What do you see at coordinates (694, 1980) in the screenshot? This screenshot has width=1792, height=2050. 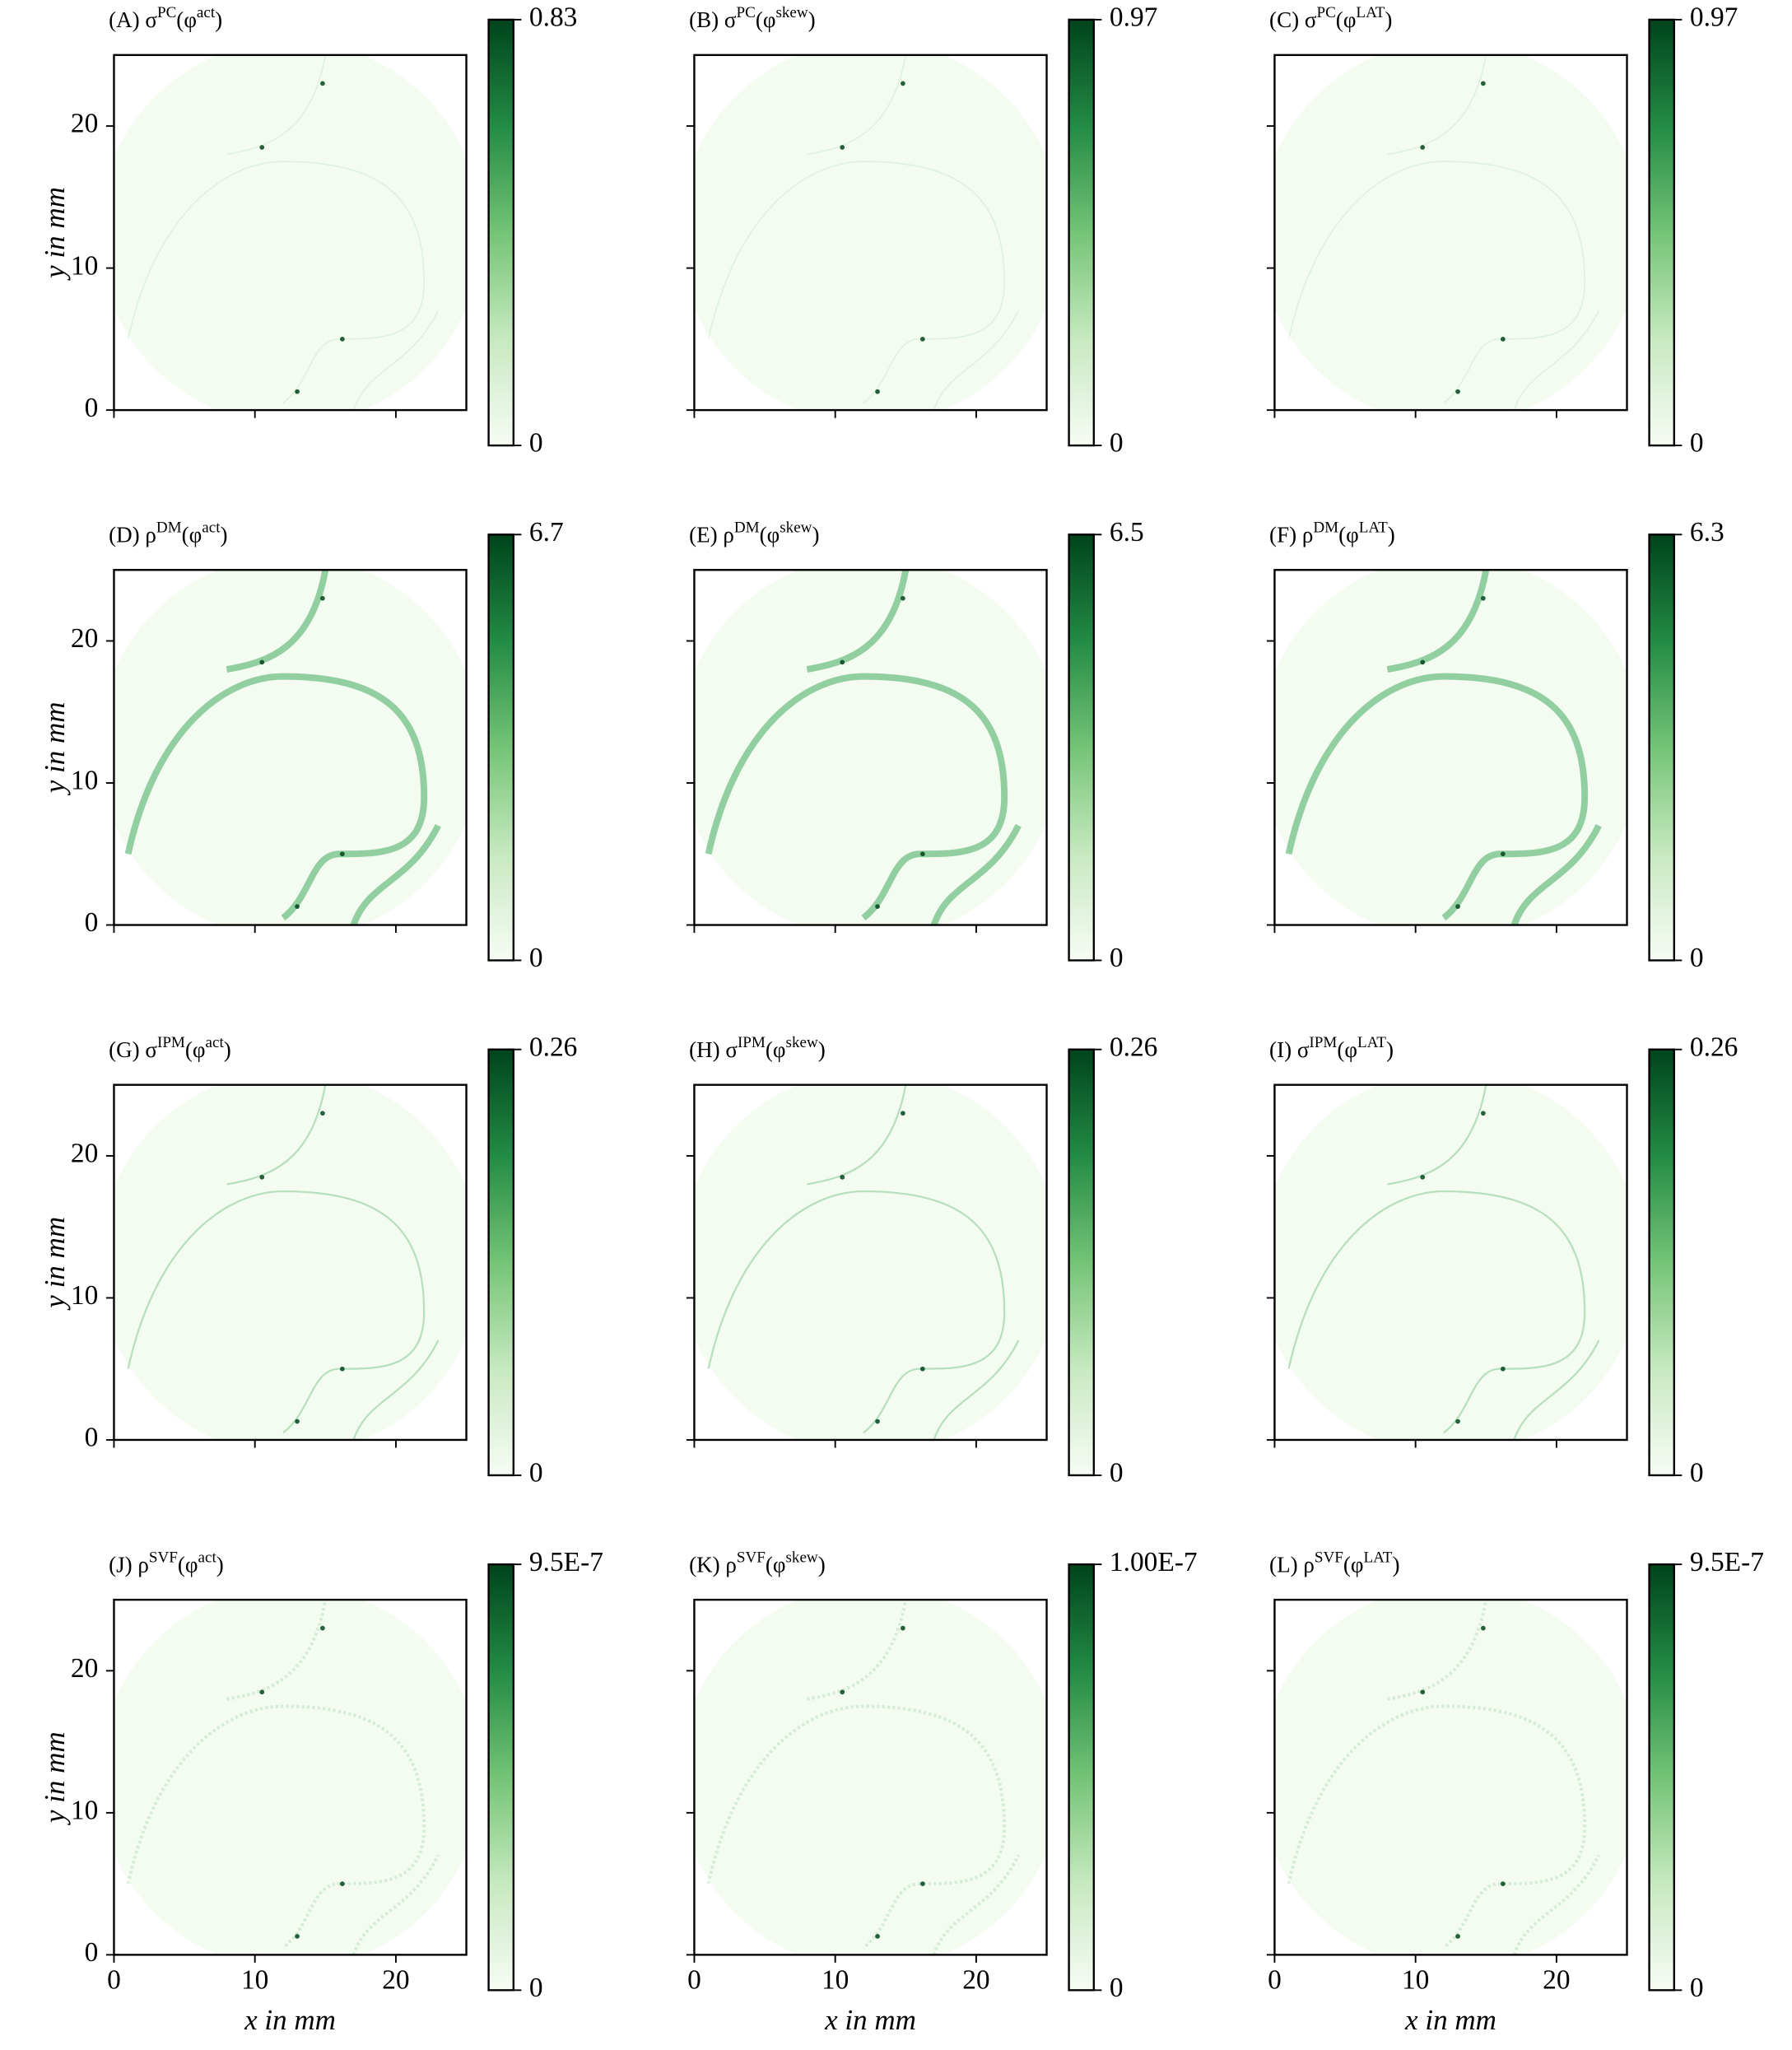 I see `x-tick-label: 0` at bounding box center [694, 1980].